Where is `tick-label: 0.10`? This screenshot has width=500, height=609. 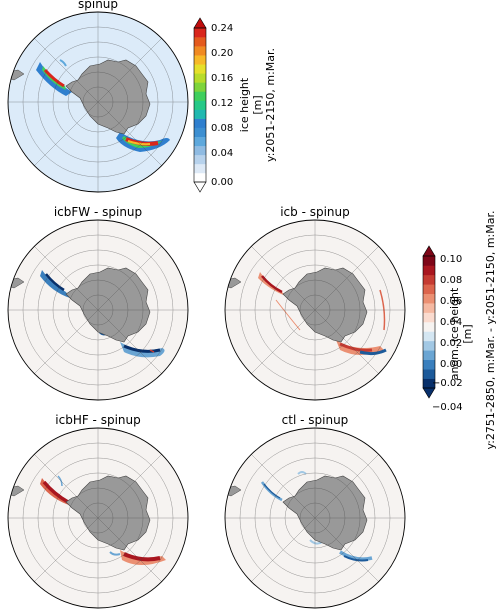 tick-label: 0.10 is located at coordinates (451, 259).